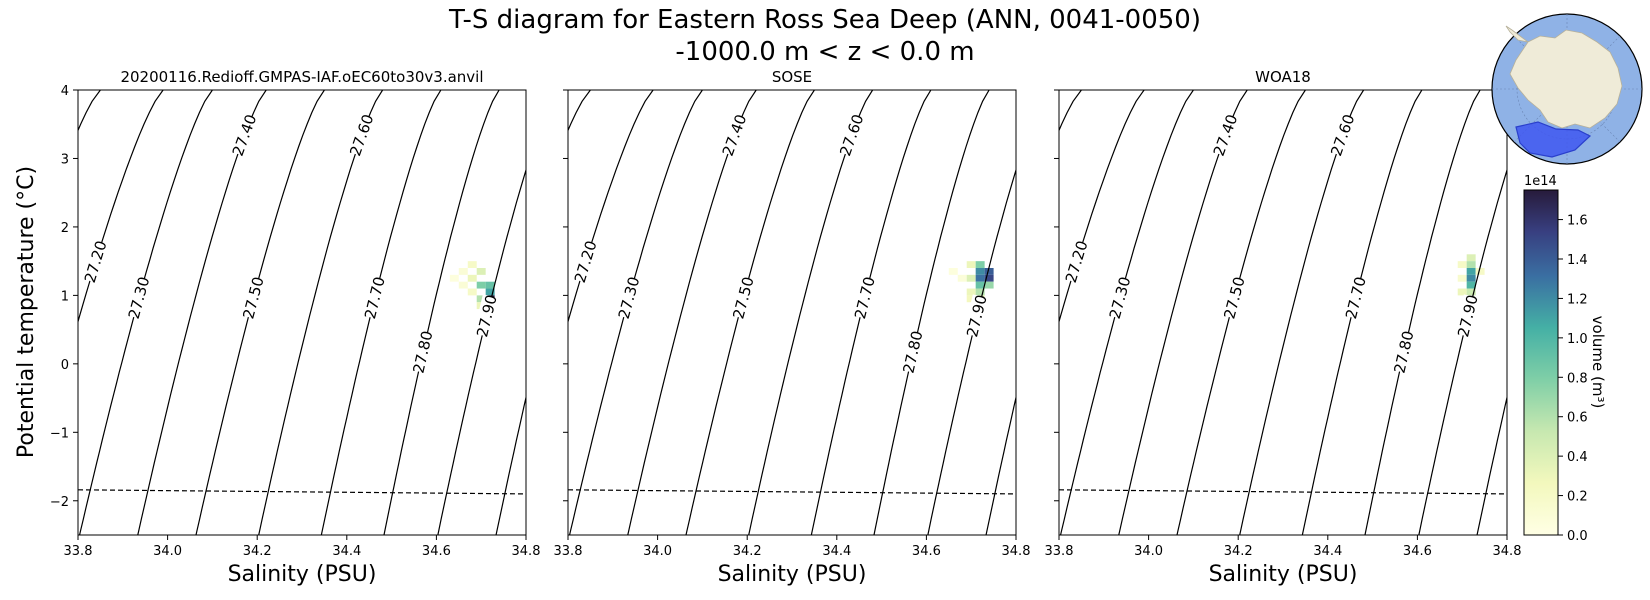 This screenshot has width=1650, height=600. What do you see at coordinates (1517, 34) in the screenshot?
I see `inset-antarctic-peninsula` at bounding box center [1517, 34].